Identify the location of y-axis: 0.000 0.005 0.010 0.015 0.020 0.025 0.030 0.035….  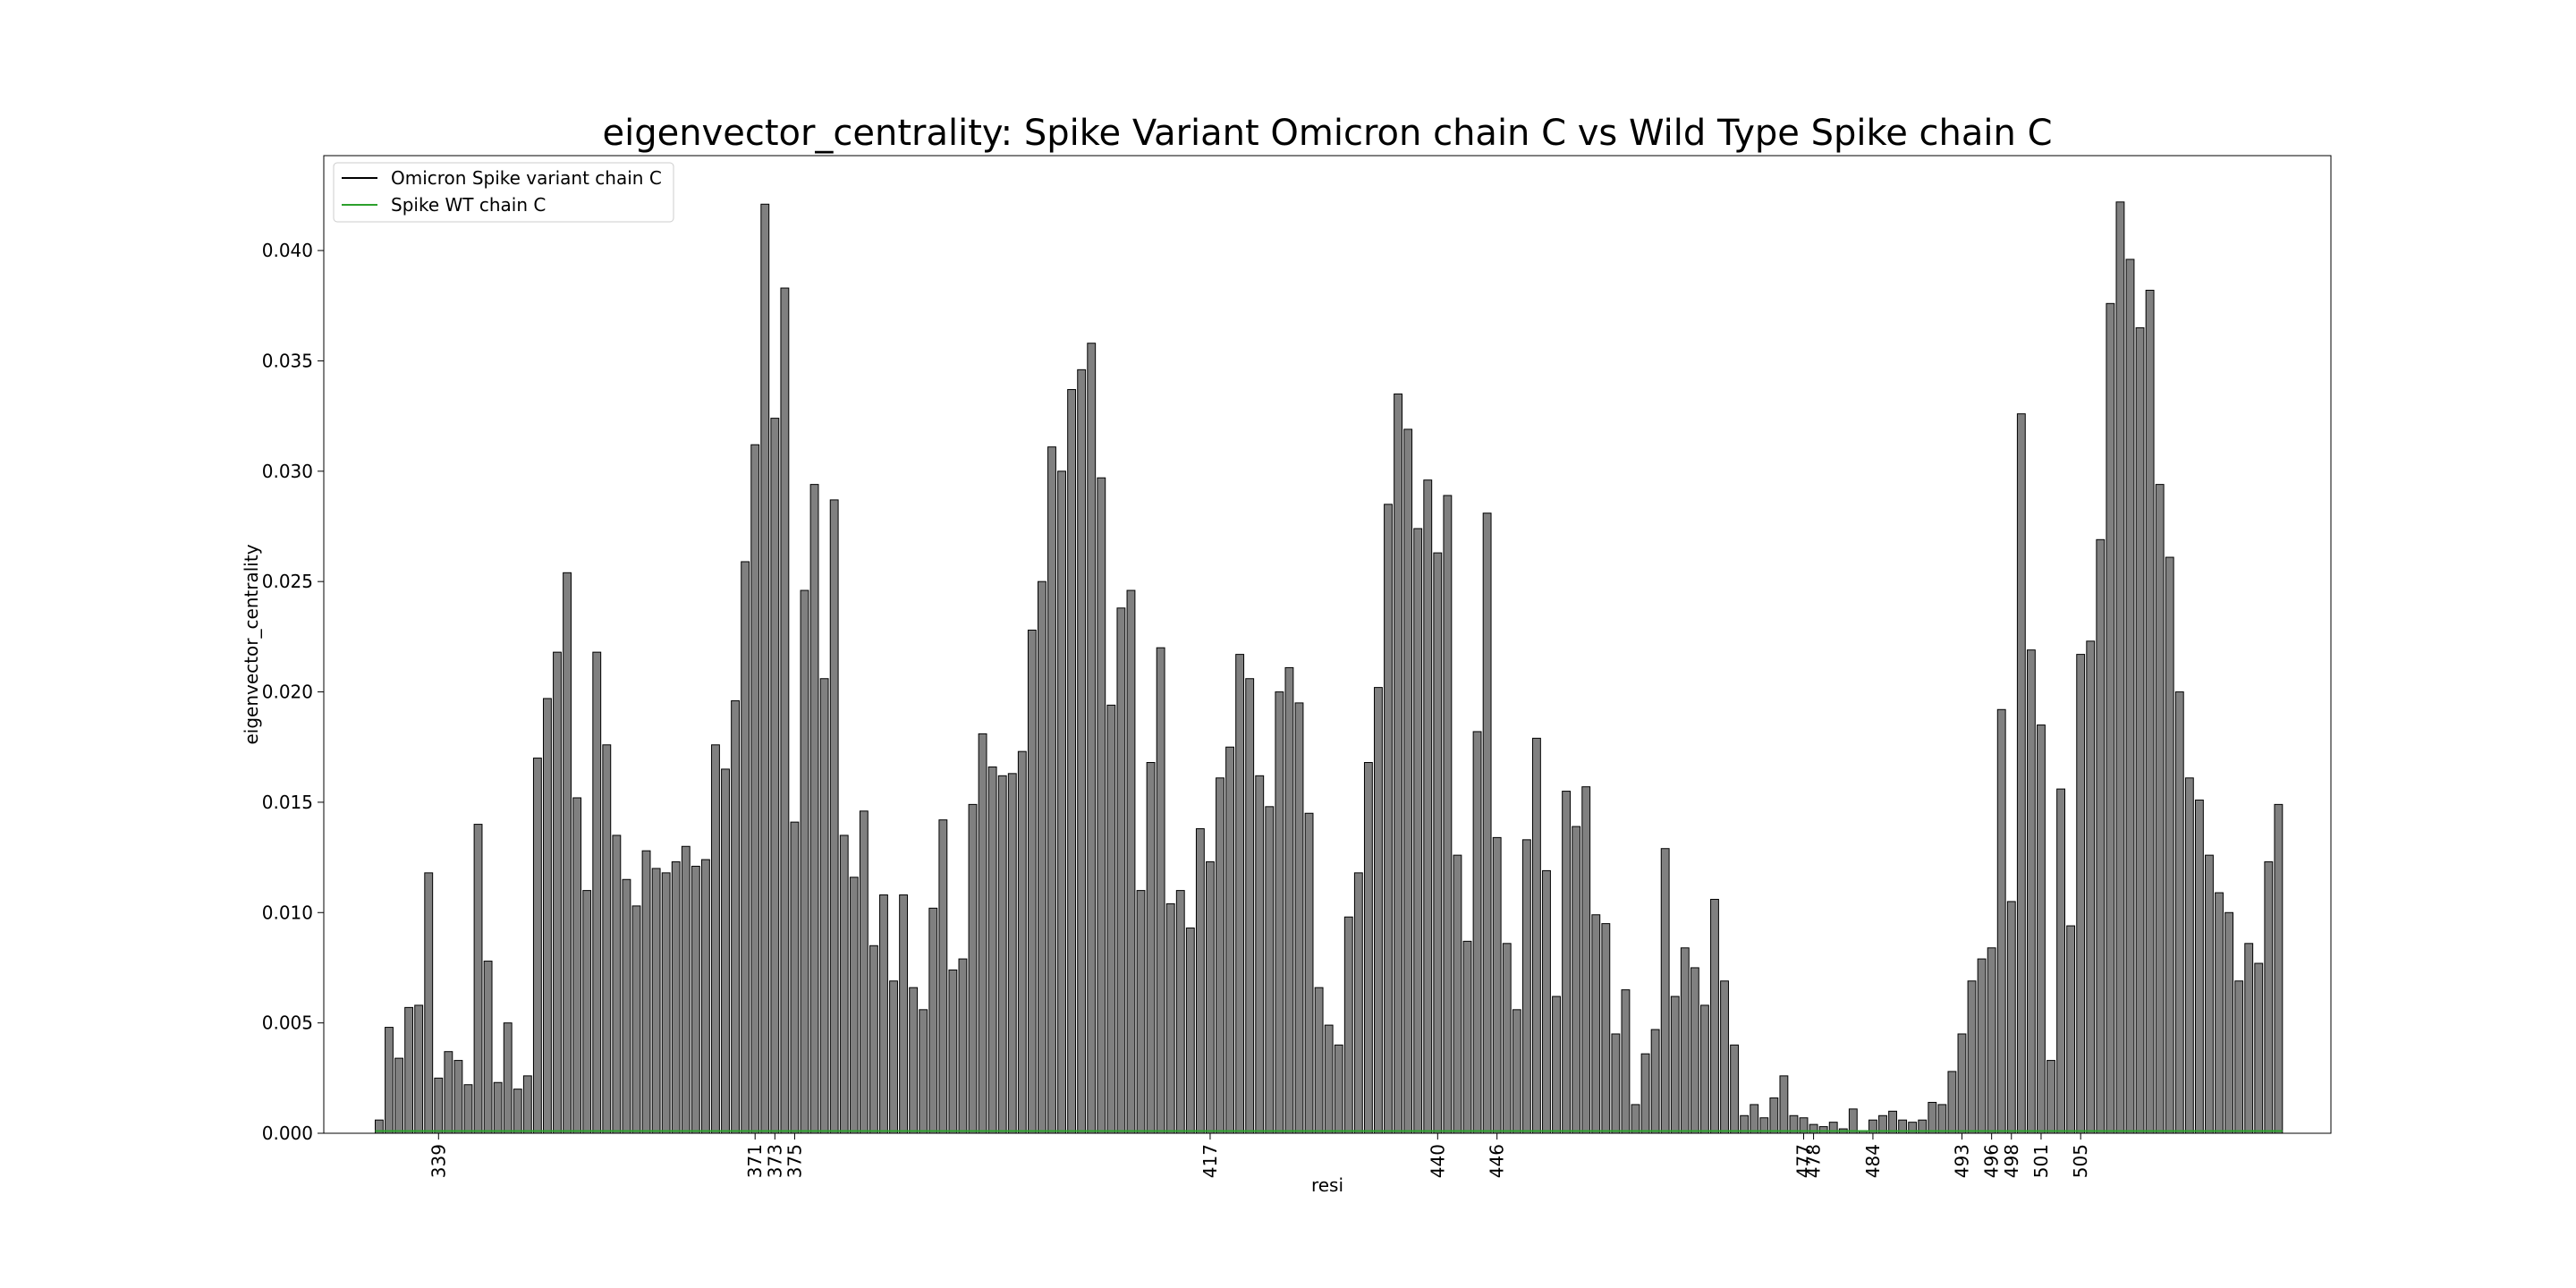
(293, 692).